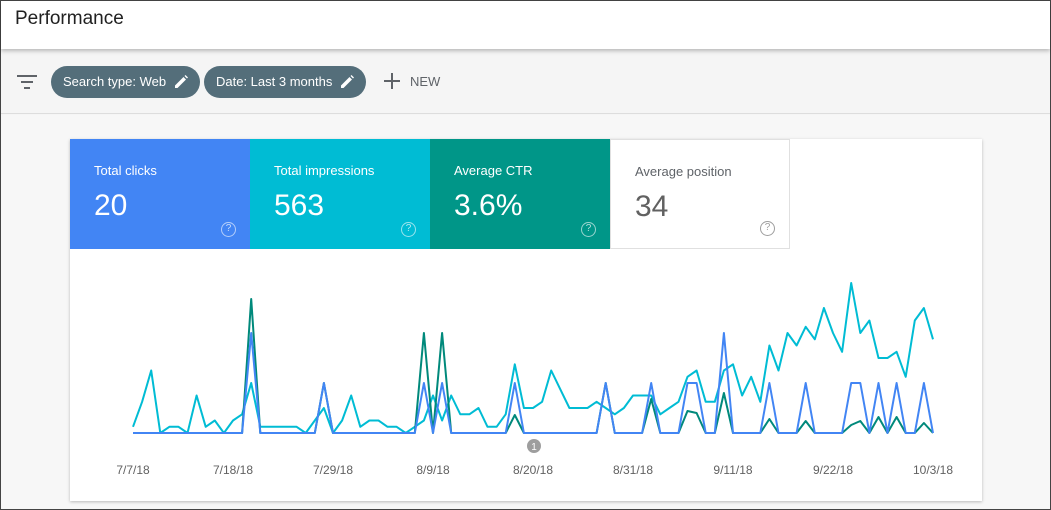  I want to click on chip-label: Date: Last 3 months, so click(274, 81).